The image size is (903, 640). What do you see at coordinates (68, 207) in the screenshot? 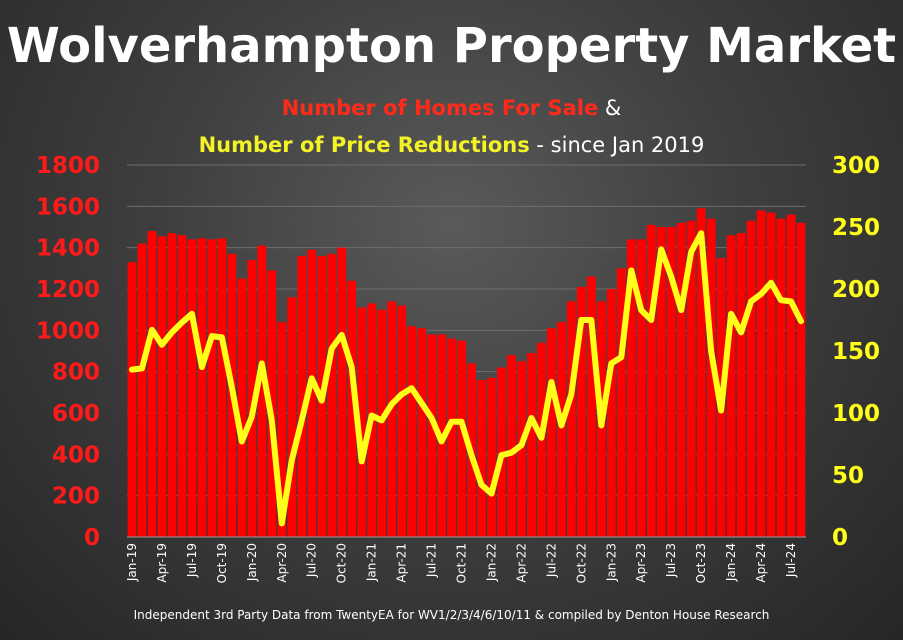
I see `left-axis-tick-label: 1600` at bounding box center [68, 207].